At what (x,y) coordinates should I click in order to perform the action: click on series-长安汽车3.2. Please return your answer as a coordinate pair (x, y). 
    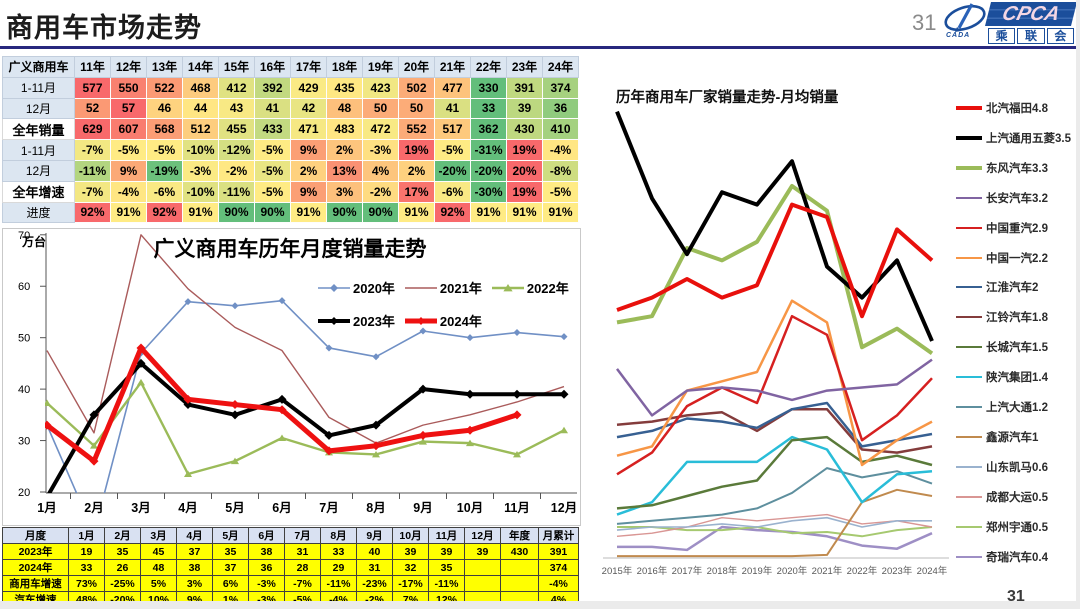
    Looking at the image, I should click on (774, 387).